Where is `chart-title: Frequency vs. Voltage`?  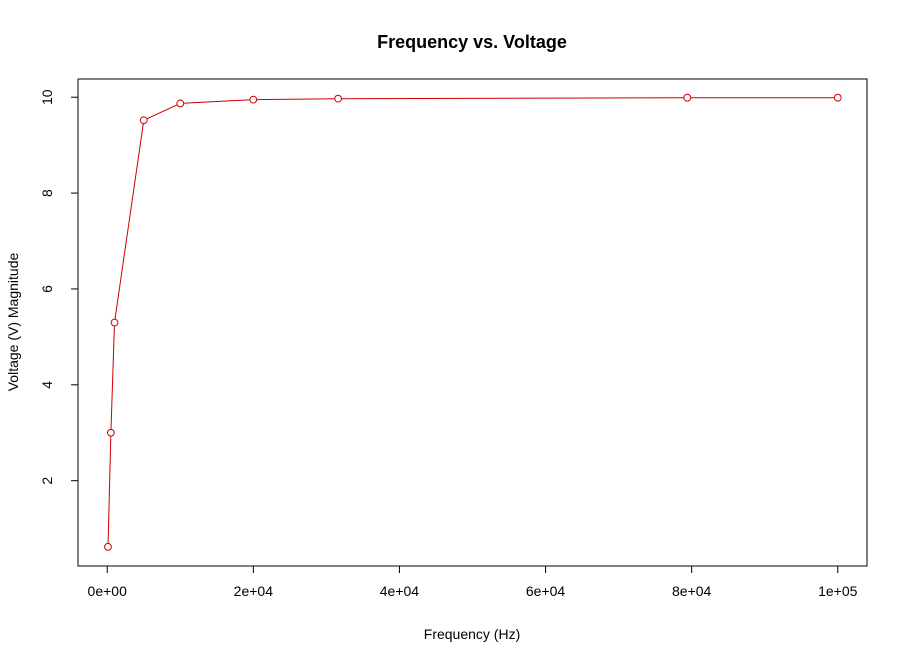 chart-title: Frequency vs. Voltage is located at coordinates (472, 42).